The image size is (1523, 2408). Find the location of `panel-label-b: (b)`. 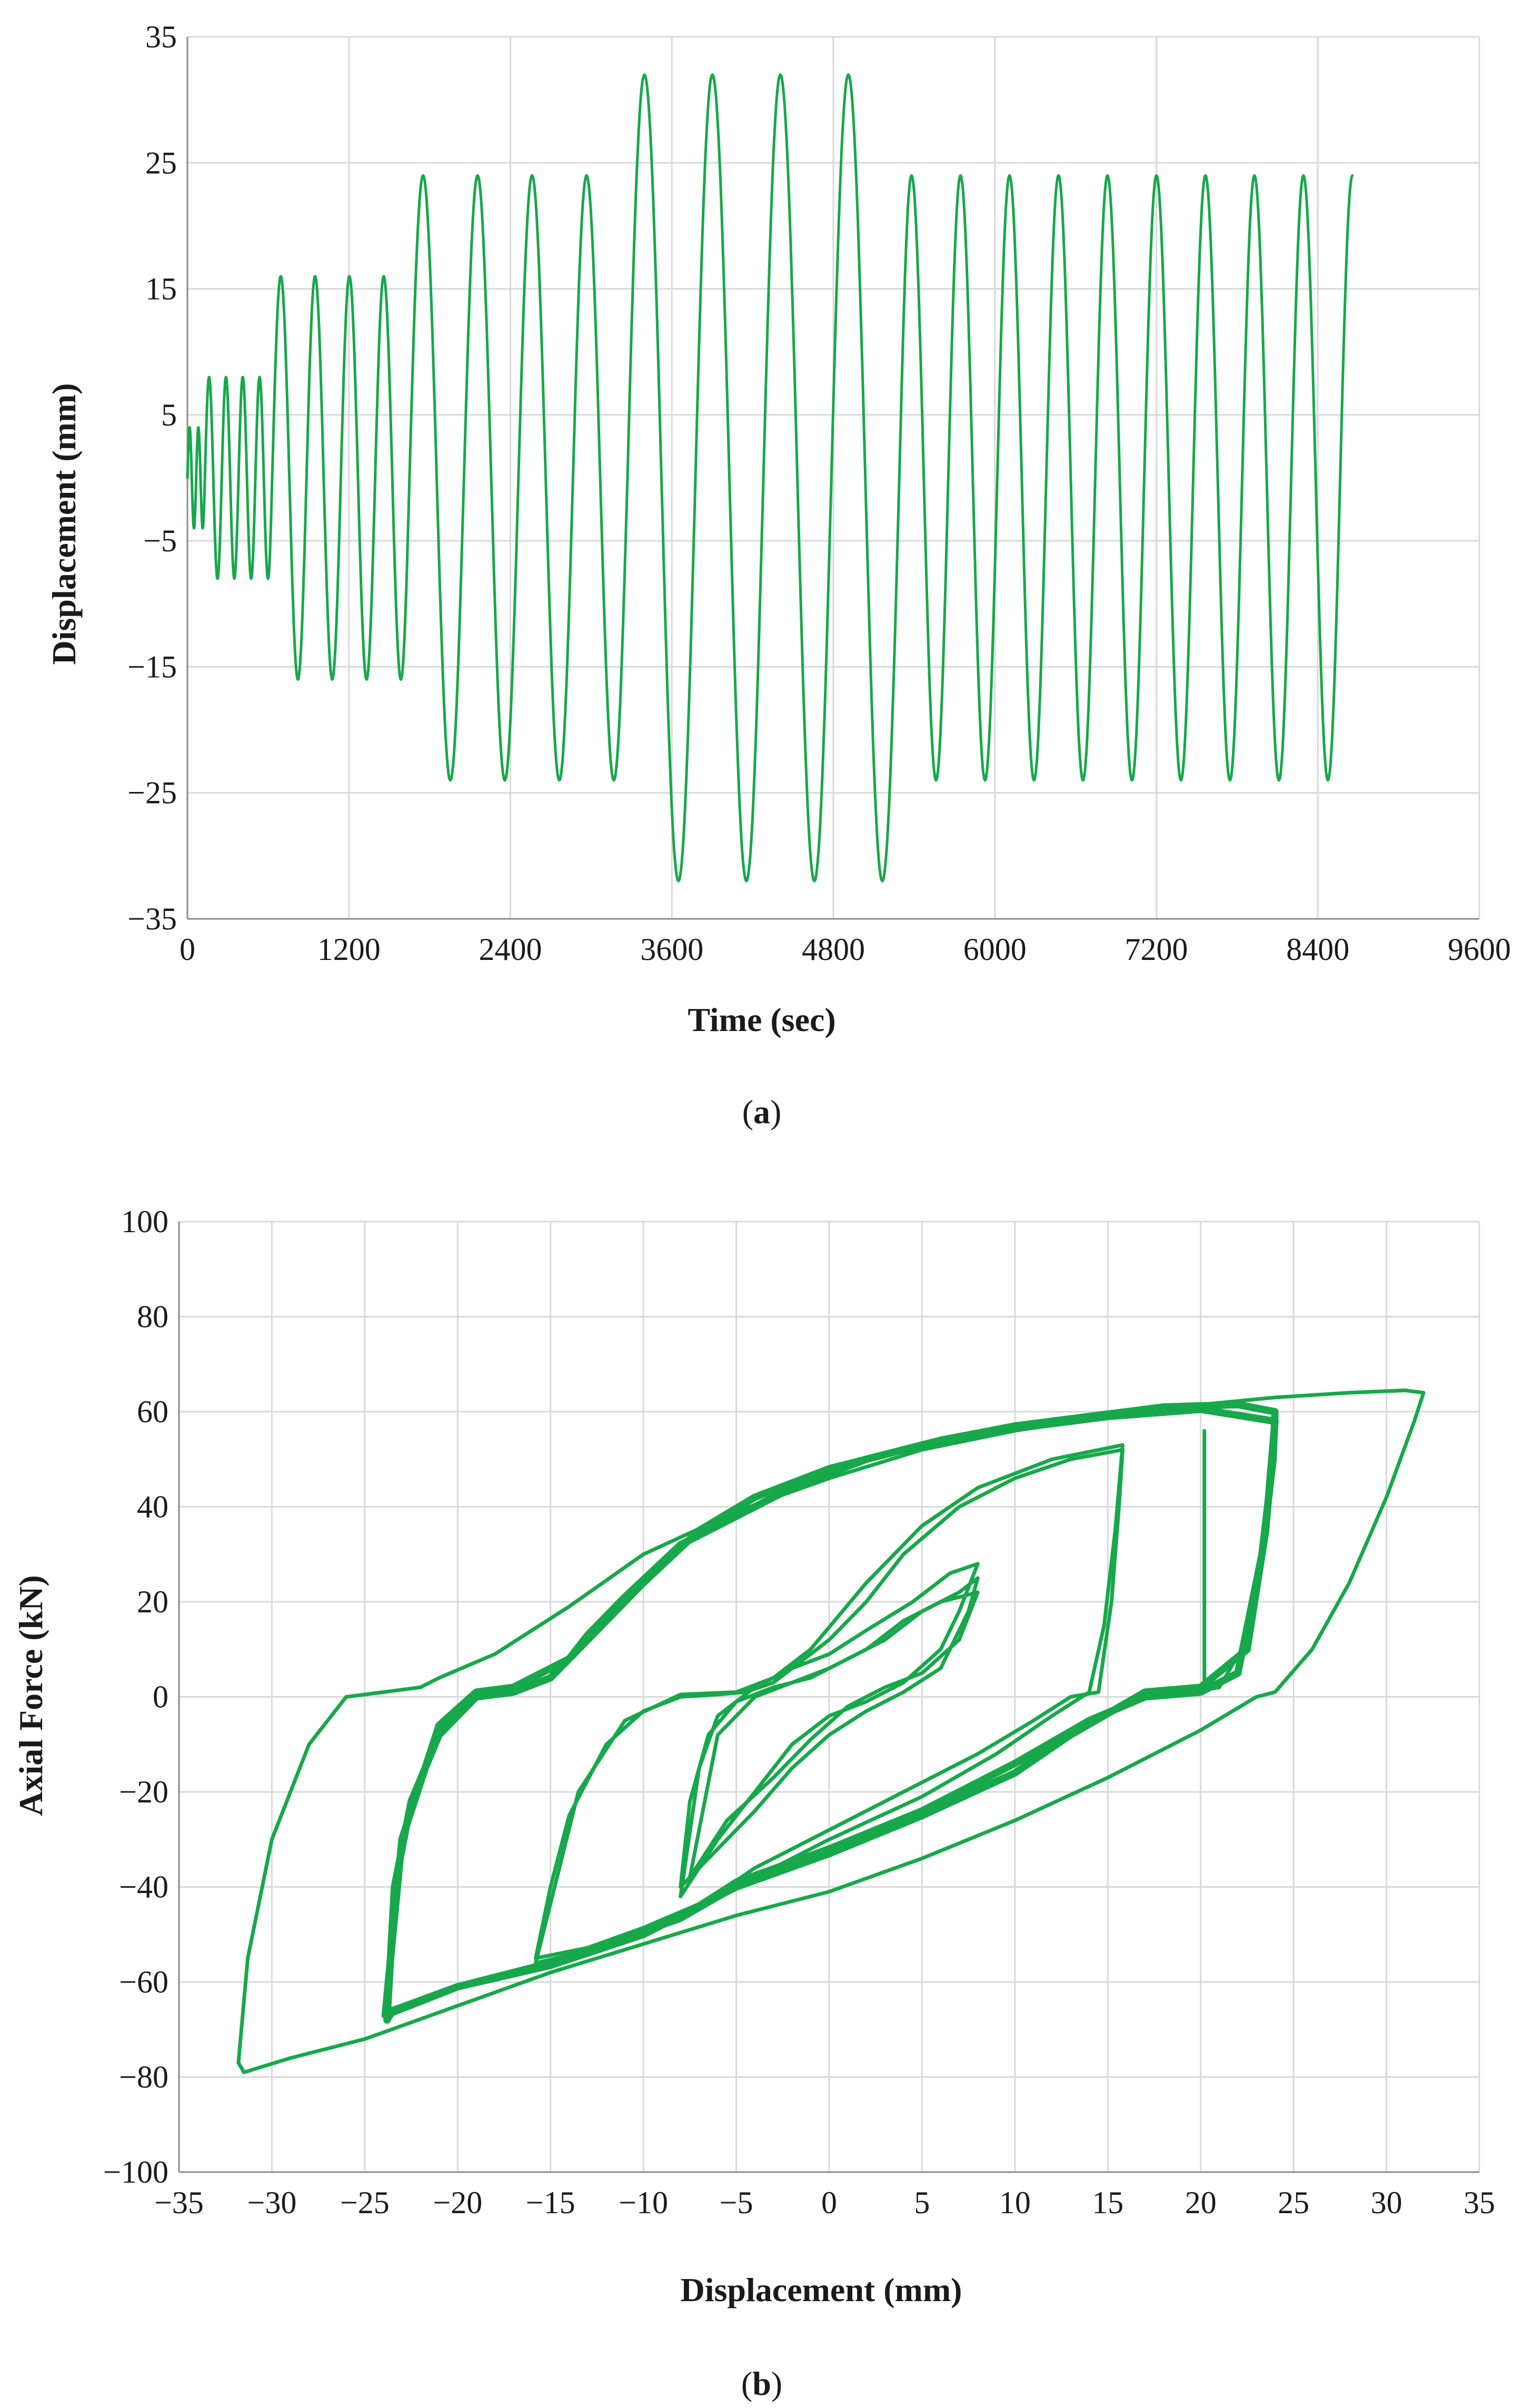

panel-label-b: (b) is located at coordinates (761, 2383).